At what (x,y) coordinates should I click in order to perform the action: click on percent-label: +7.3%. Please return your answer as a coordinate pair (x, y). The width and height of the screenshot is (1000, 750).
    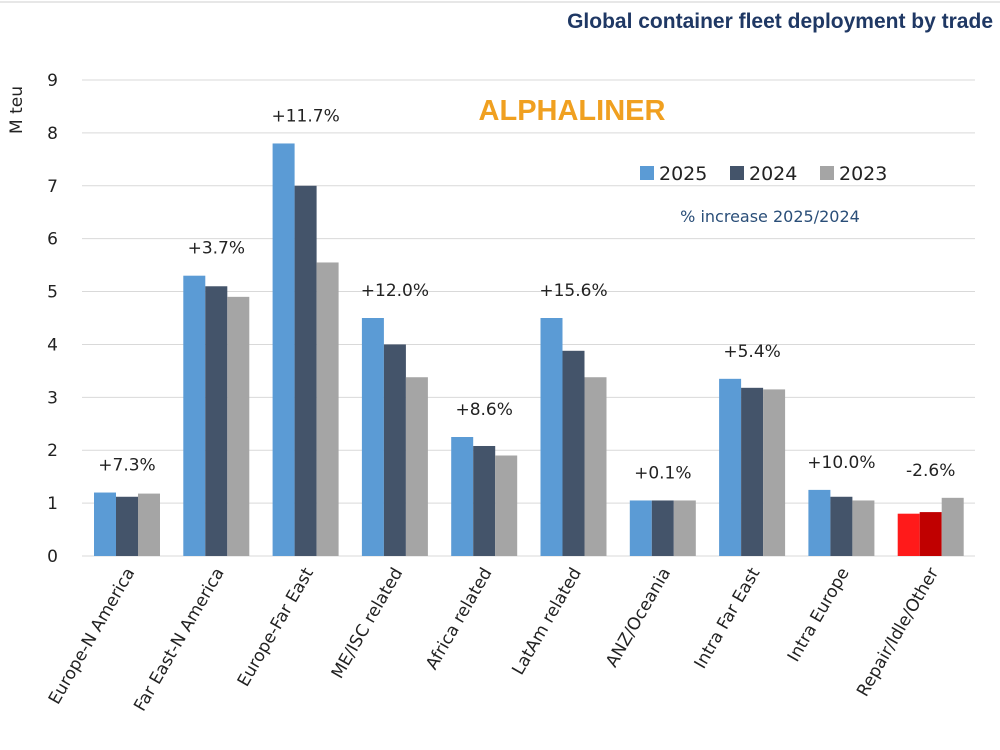
    Looking at the image, I should click on (126, 466).